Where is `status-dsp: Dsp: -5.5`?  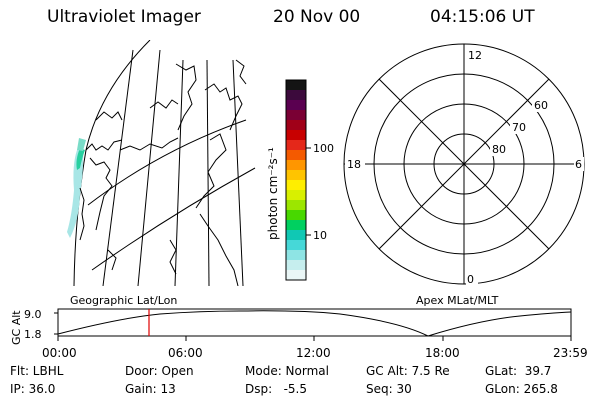
status-dsp: Dsp: -5.5 is located at coordinates (276, 389).